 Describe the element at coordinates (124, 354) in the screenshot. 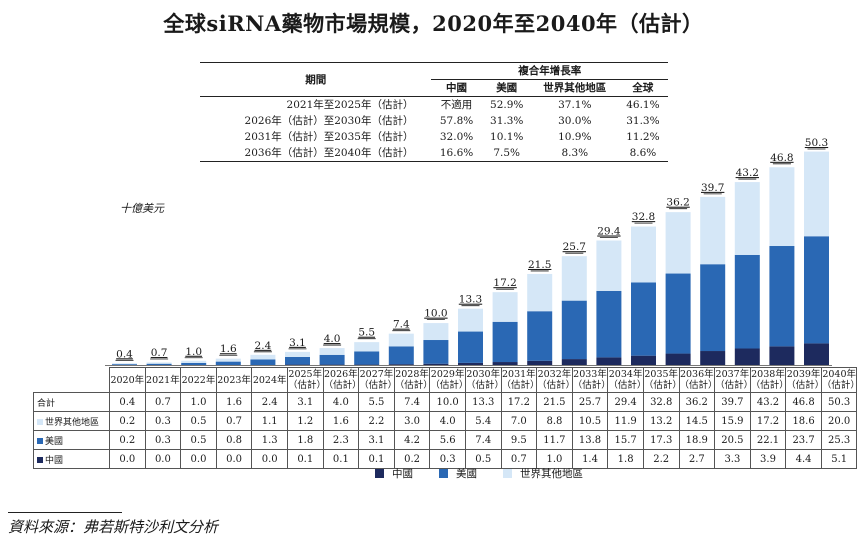

I see `bar-total-label: 0.4` at that location.